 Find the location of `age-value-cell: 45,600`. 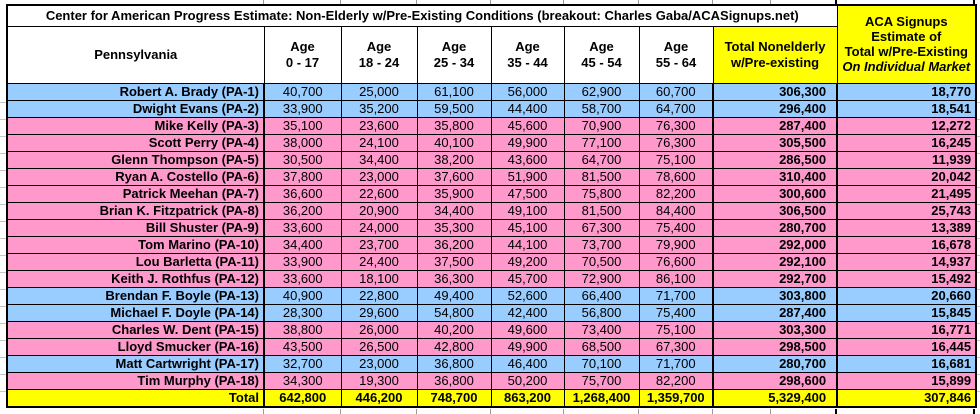

age-value-cell: 45,600 is located at coordinates (527, 125).